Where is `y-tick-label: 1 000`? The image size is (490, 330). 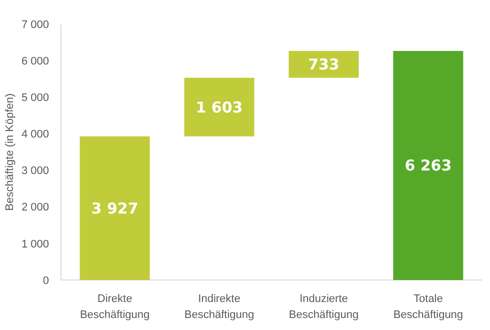 y-tick-label: 1 000 is located at coordinates (35, 244).